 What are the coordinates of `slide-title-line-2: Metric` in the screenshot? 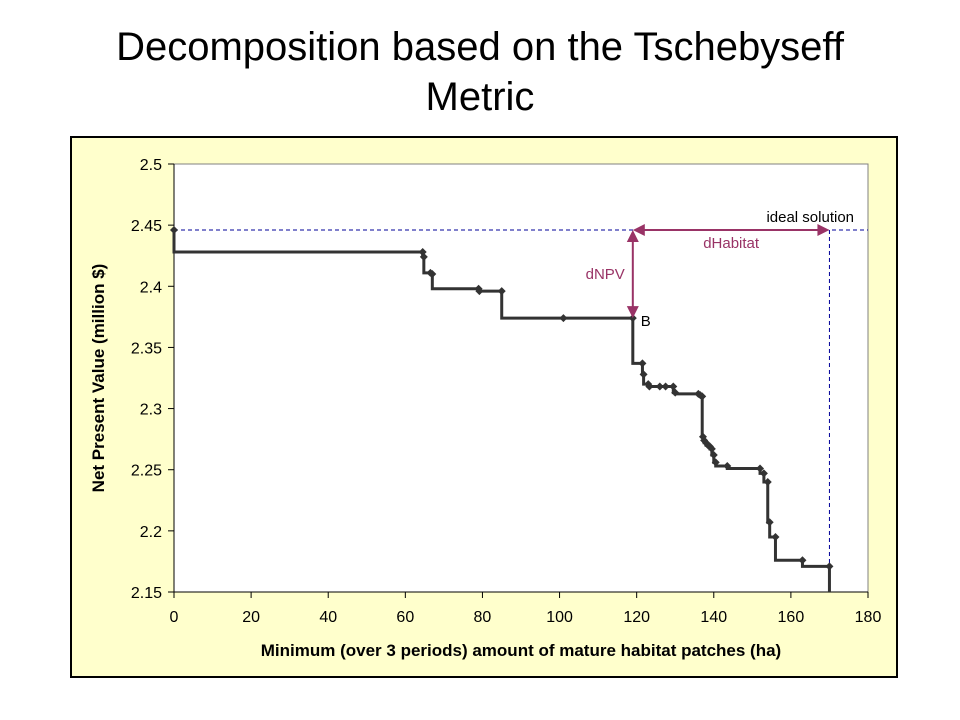 It's located at (480, 97).